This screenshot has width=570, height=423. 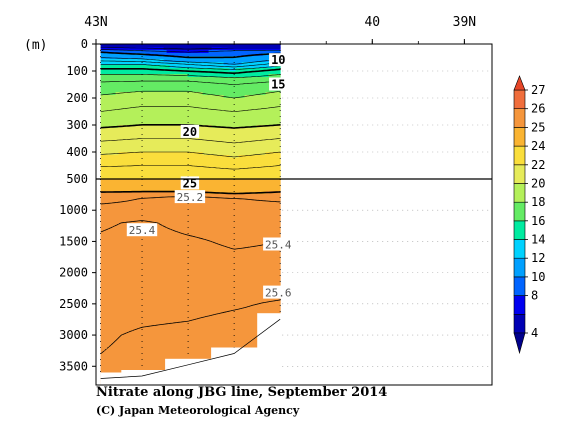 I want to click on colorbar-tick-label-9: 24, so click(x=538, y=146).